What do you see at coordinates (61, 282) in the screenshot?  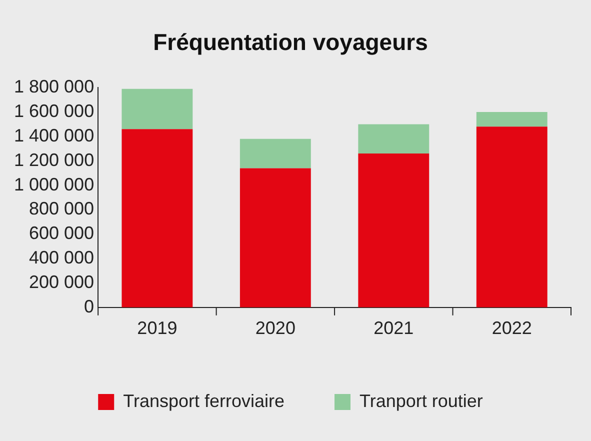 I see `y-tick-label: 200 000` at bounding box center [61, 282].